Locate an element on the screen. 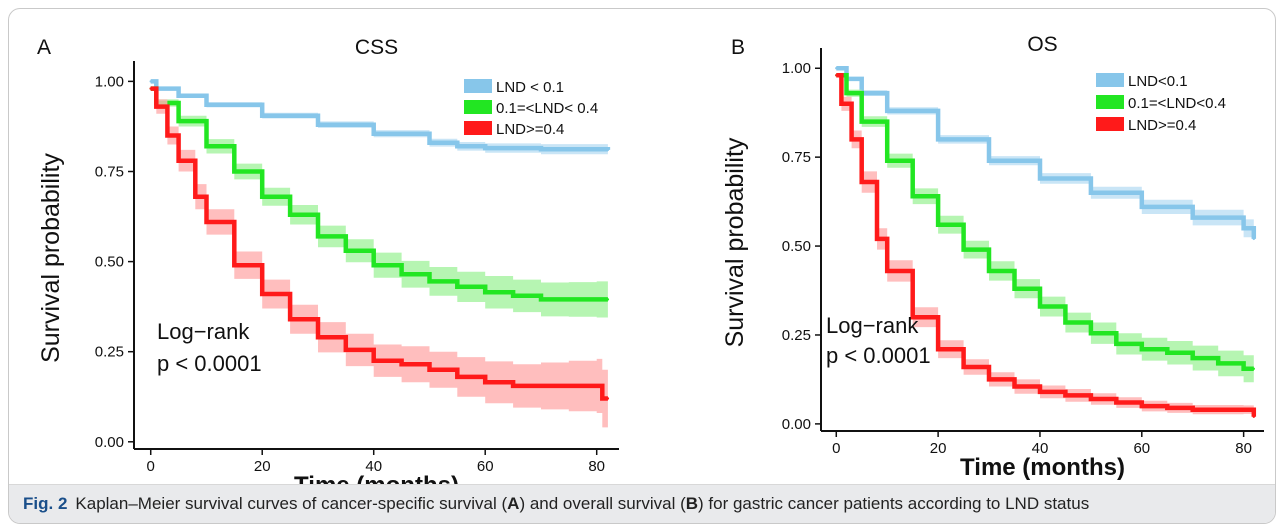  legend: LND<0.1 0.1=<LND<0.4 LND>=0.4 is located at coordinates (1161, 103).